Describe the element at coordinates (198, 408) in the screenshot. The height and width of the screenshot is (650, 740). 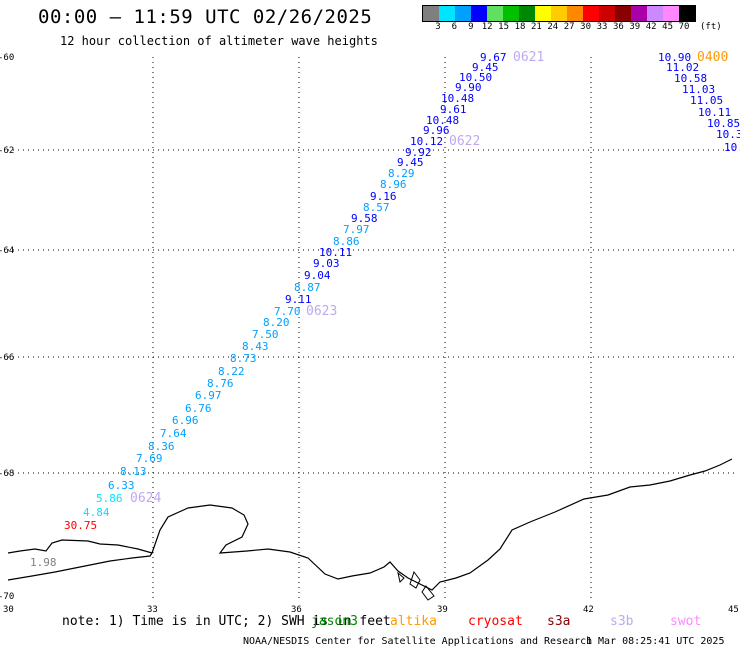
I see `swh-value: 6.76` at that location.